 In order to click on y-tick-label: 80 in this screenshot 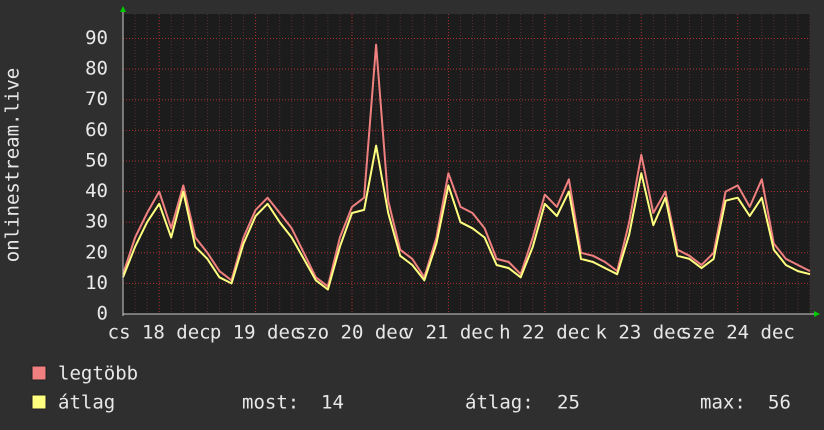, I will do `click(96, 69)`.